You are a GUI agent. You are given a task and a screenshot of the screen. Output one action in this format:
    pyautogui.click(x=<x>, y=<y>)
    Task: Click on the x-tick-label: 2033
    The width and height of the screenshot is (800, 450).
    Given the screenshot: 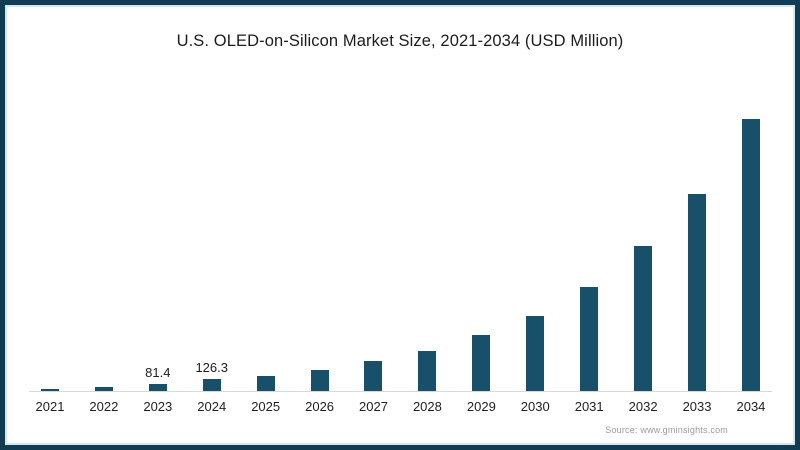 What is the action you would take?
    pyautogui.click(x=697, y=406)
    